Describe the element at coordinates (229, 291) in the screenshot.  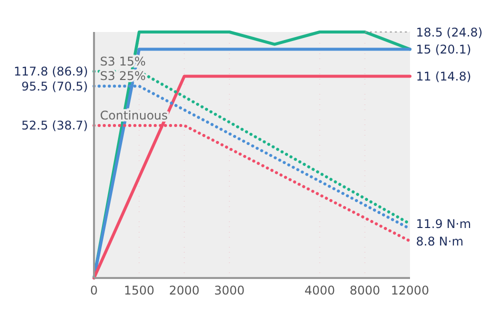
I see `x-tick-label: 3000` at that location.